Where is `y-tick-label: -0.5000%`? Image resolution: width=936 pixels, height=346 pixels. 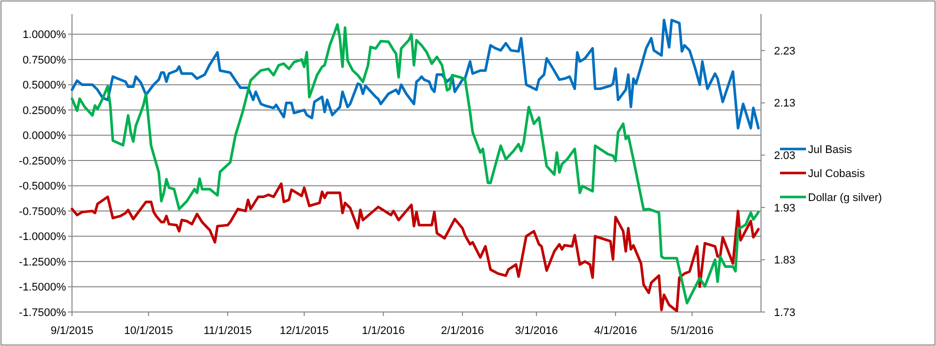
y-tick-label: -0.5000% is located at coordinates (42, 186).